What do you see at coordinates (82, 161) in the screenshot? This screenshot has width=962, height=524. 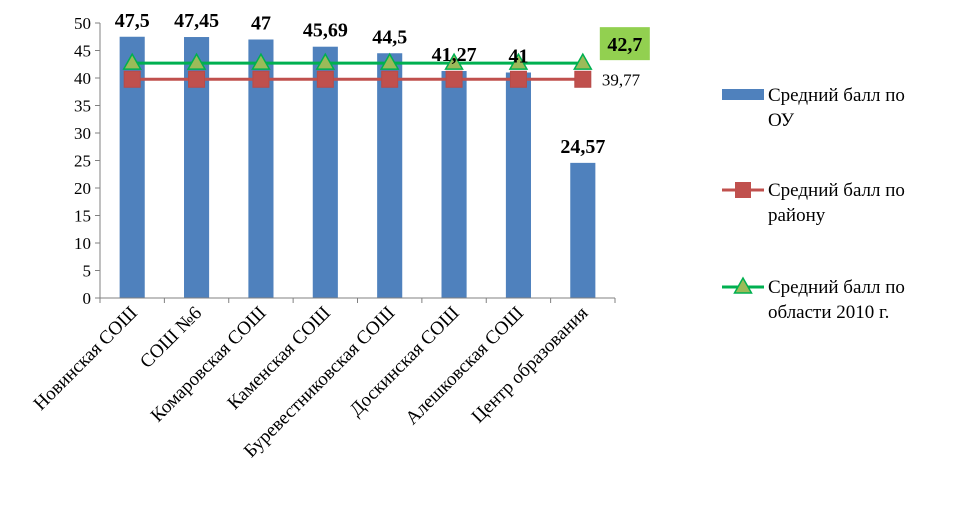 I see `y-tick-label: 25` at bounding box center [82, 161].